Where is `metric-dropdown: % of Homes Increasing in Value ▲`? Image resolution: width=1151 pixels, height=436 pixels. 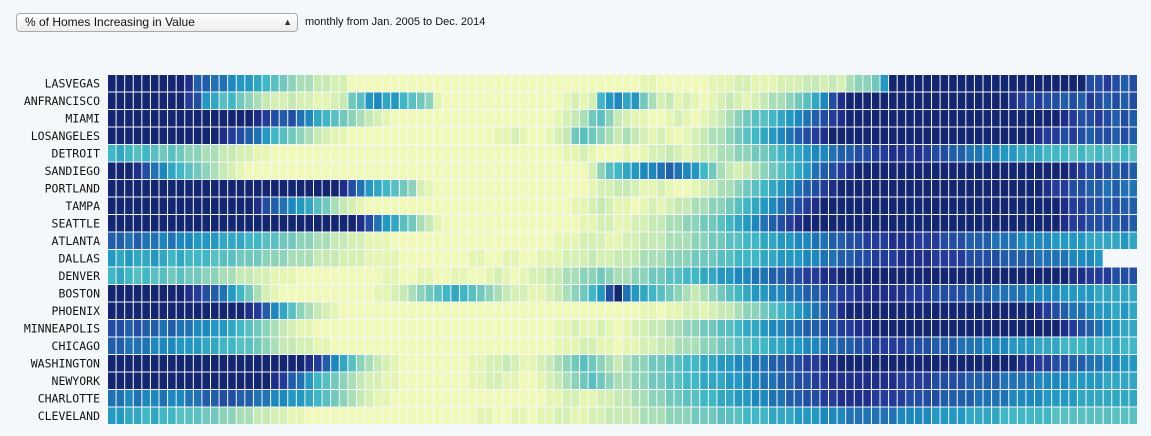 metric-dropdown: % of Homes Increasing in Value ▲ is located at coordinates (157, 22).